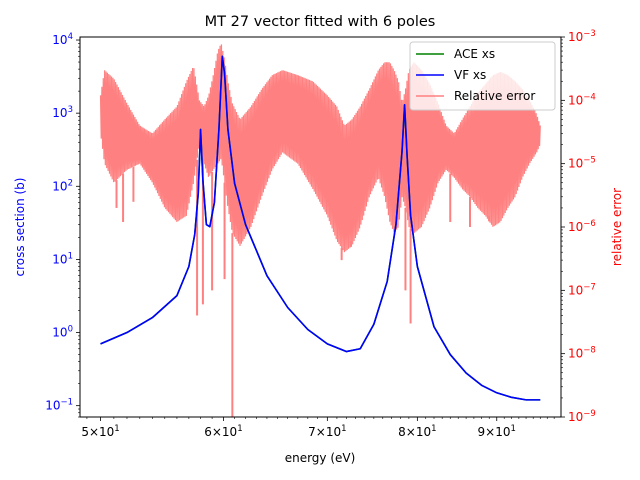  I want to click on x-tick-label-1: 6×101, so click(223, 431).